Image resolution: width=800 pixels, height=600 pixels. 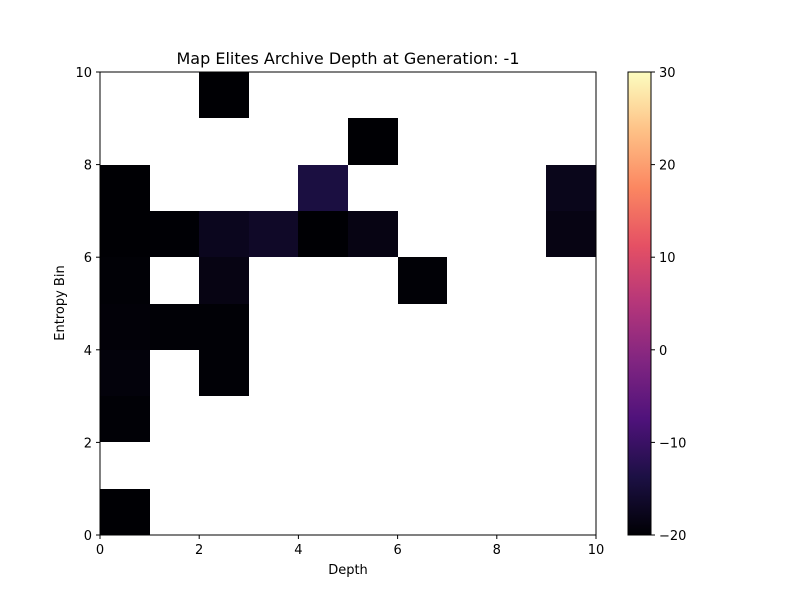 What do you see at coordinates (87, 305) in the screenshot?
I see `y-axis: 0 2 4 6 8 10` at bounding box center [87, 305].